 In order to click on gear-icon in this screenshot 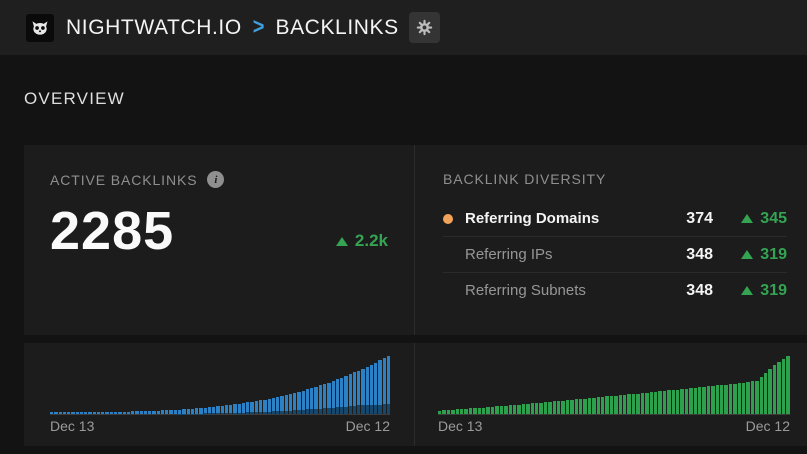, I will do `click(424, 27)`.